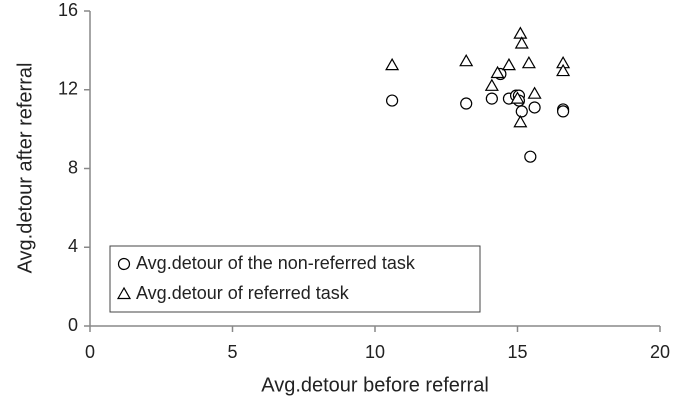 This screenshot has height=407, width=699. Describe the element at coordinates (73, 246) in the screenshot. I see `y-tick-label: 4` at that location.